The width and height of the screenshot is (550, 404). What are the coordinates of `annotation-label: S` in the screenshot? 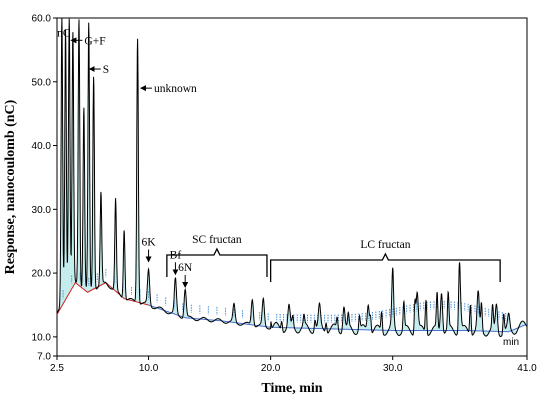 It's located at (106, 70).